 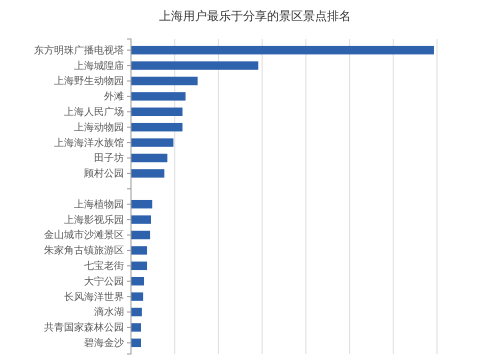 What do you see at coordinates (104, 343) in the screenshot?
I see `y-tick-label: 碧海金沙` at bounding box center [104, 343].